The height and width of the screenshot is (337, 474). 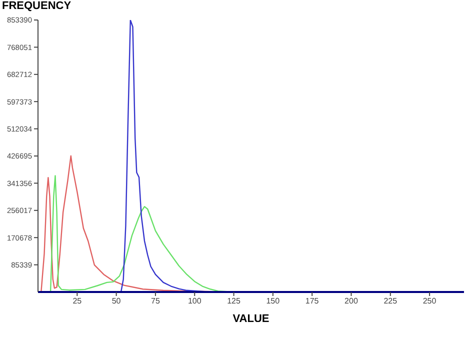 I want to click on x-tick-label: 75, so click(x=155, y=301).